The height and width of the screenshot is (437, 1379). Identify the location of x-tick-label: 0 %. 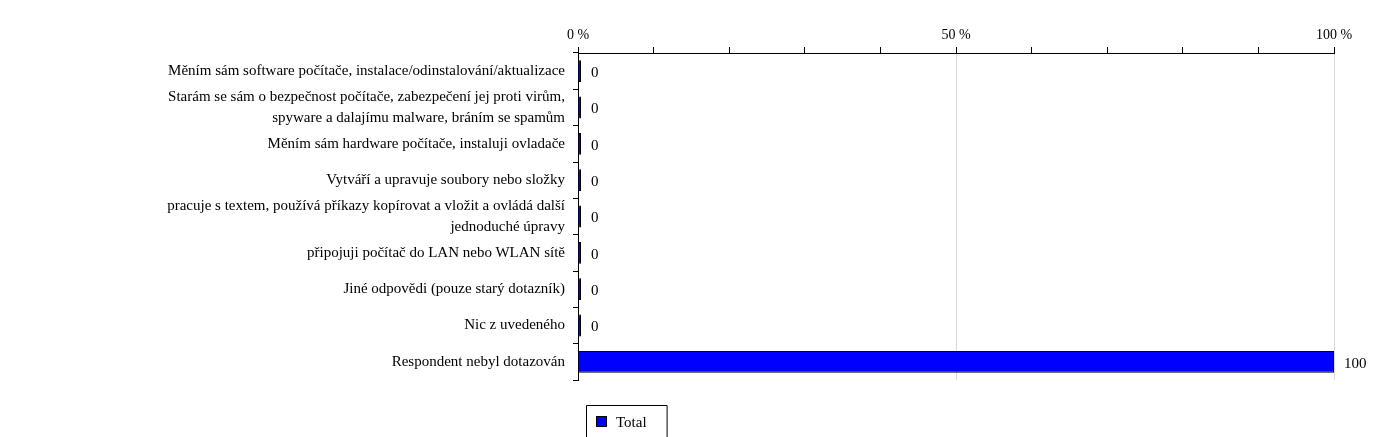
(578, 35).